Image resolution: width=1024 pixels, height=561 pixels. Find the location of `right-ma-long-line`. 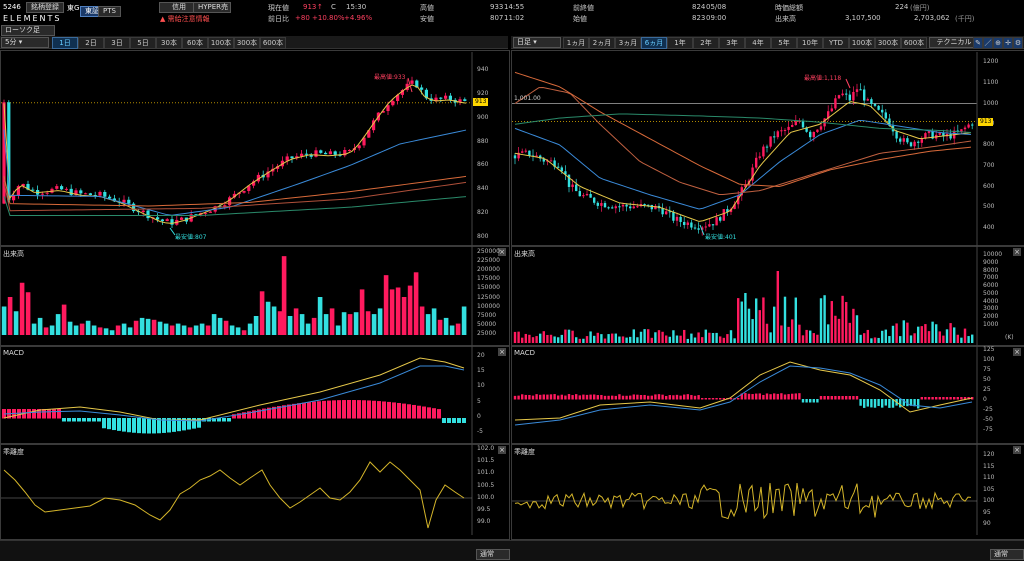

right-ma-long-line is located at coordinates (743, 141).